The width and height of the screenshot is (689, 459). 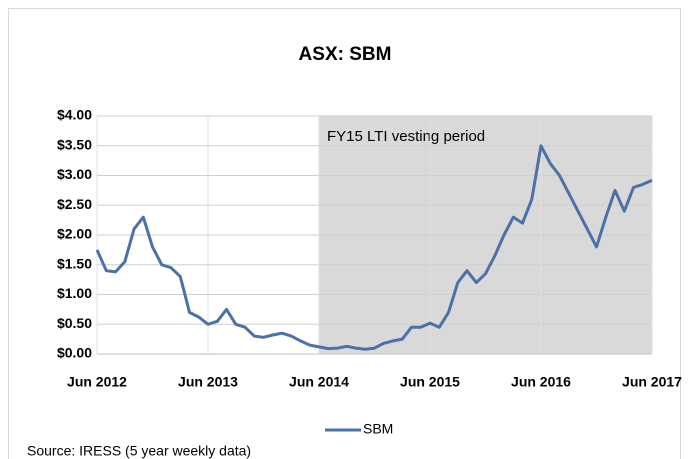 I want to click on y-tick-label: $2.50, so click(x=74, y=204).